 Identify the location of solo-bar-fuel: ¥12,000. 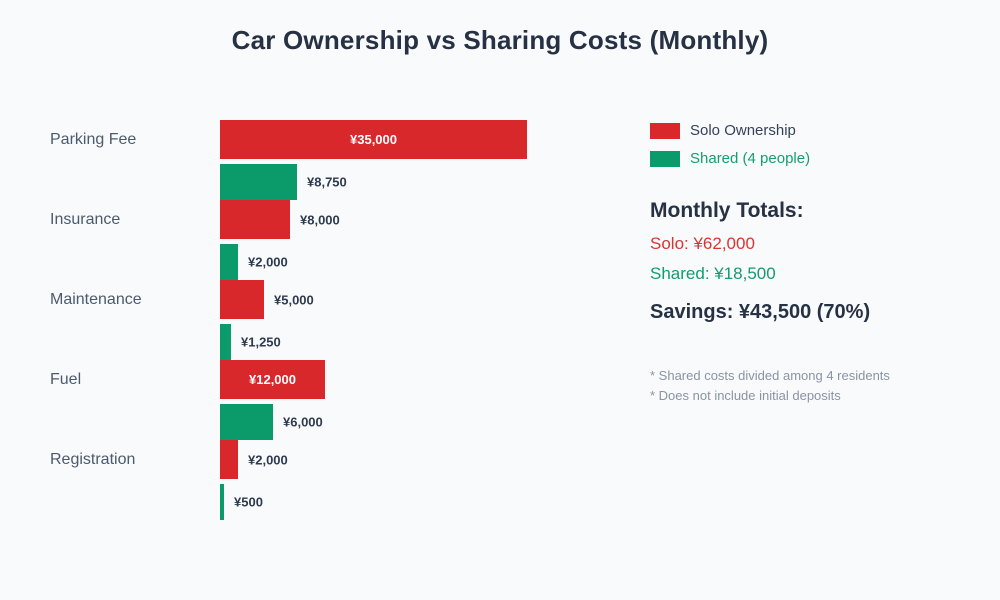
(272, 379).